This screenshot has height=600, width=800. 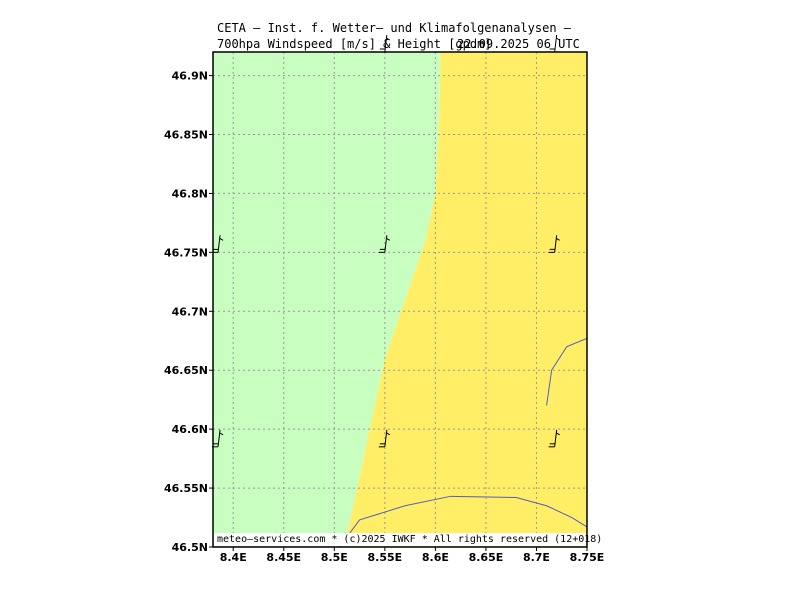 What do you see at coordinates (190, 76) in the screenshot?
I see `y-tick-label: 46.9N` at bounding box center [190, 76].